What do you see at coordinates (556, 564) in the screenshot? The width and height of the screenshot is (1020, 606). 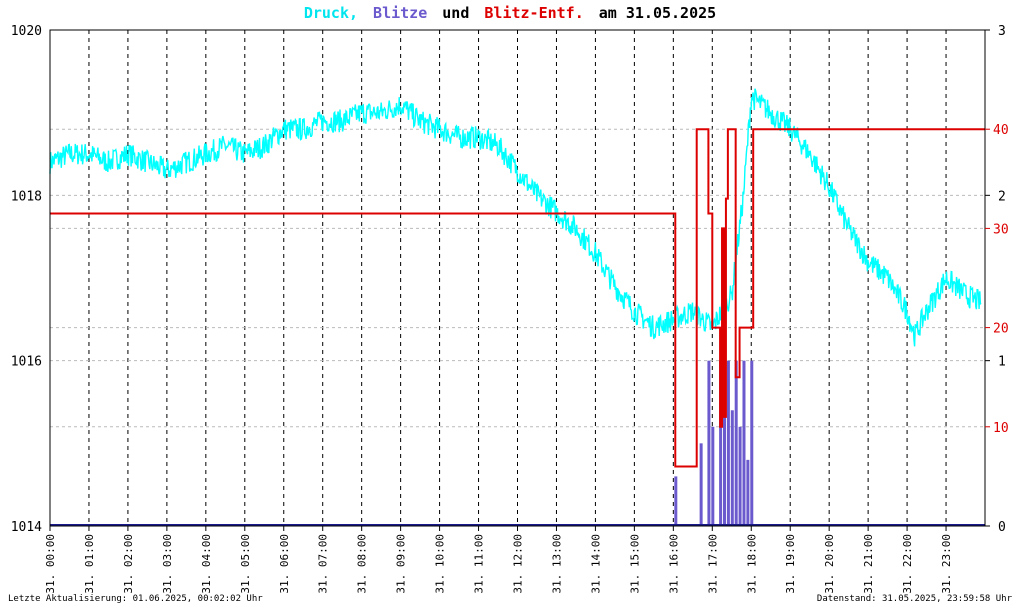 I see `x-tick-label: 31. 13:00` at bounding box center [556, 564].